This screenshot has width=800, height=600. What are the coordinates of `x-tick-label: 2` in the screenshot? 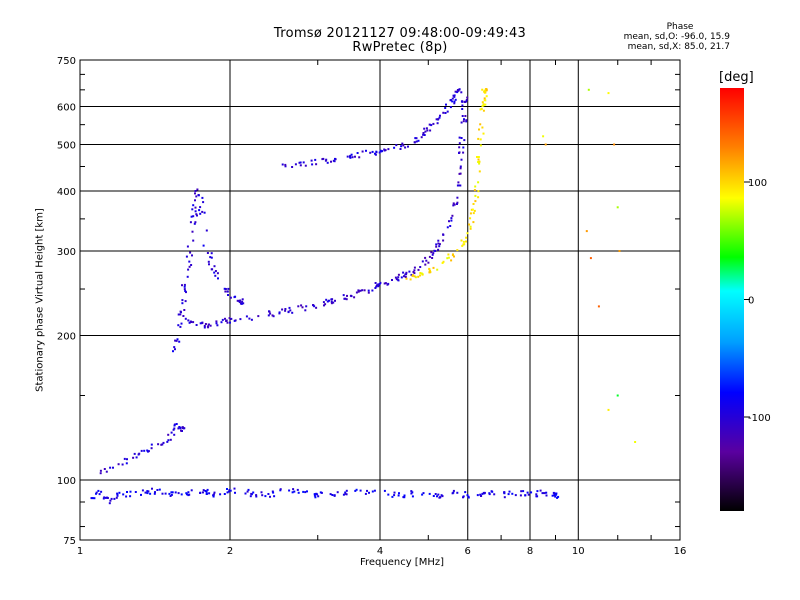 It's located at (230, 551).